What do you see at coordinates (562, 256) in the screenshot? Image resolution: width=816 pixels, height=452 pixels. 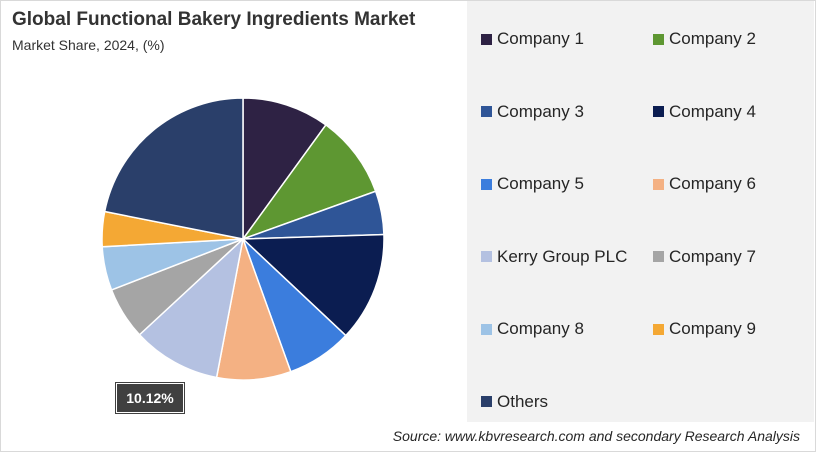 I see `legend-label: Kerry Group PLC` at bounding box center [562, 256].